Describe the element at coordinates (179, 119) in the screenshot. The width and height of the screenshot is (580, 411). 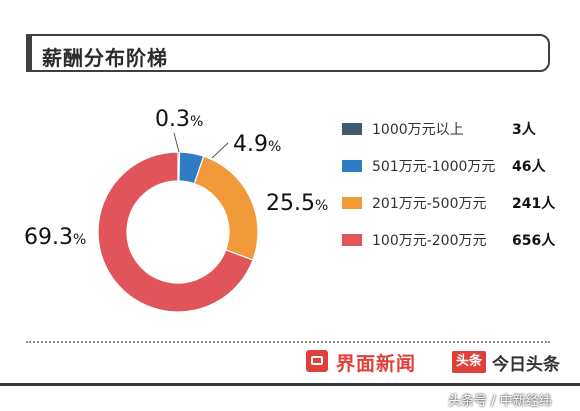
I see `slice-value-label: 0.3%` at that location.